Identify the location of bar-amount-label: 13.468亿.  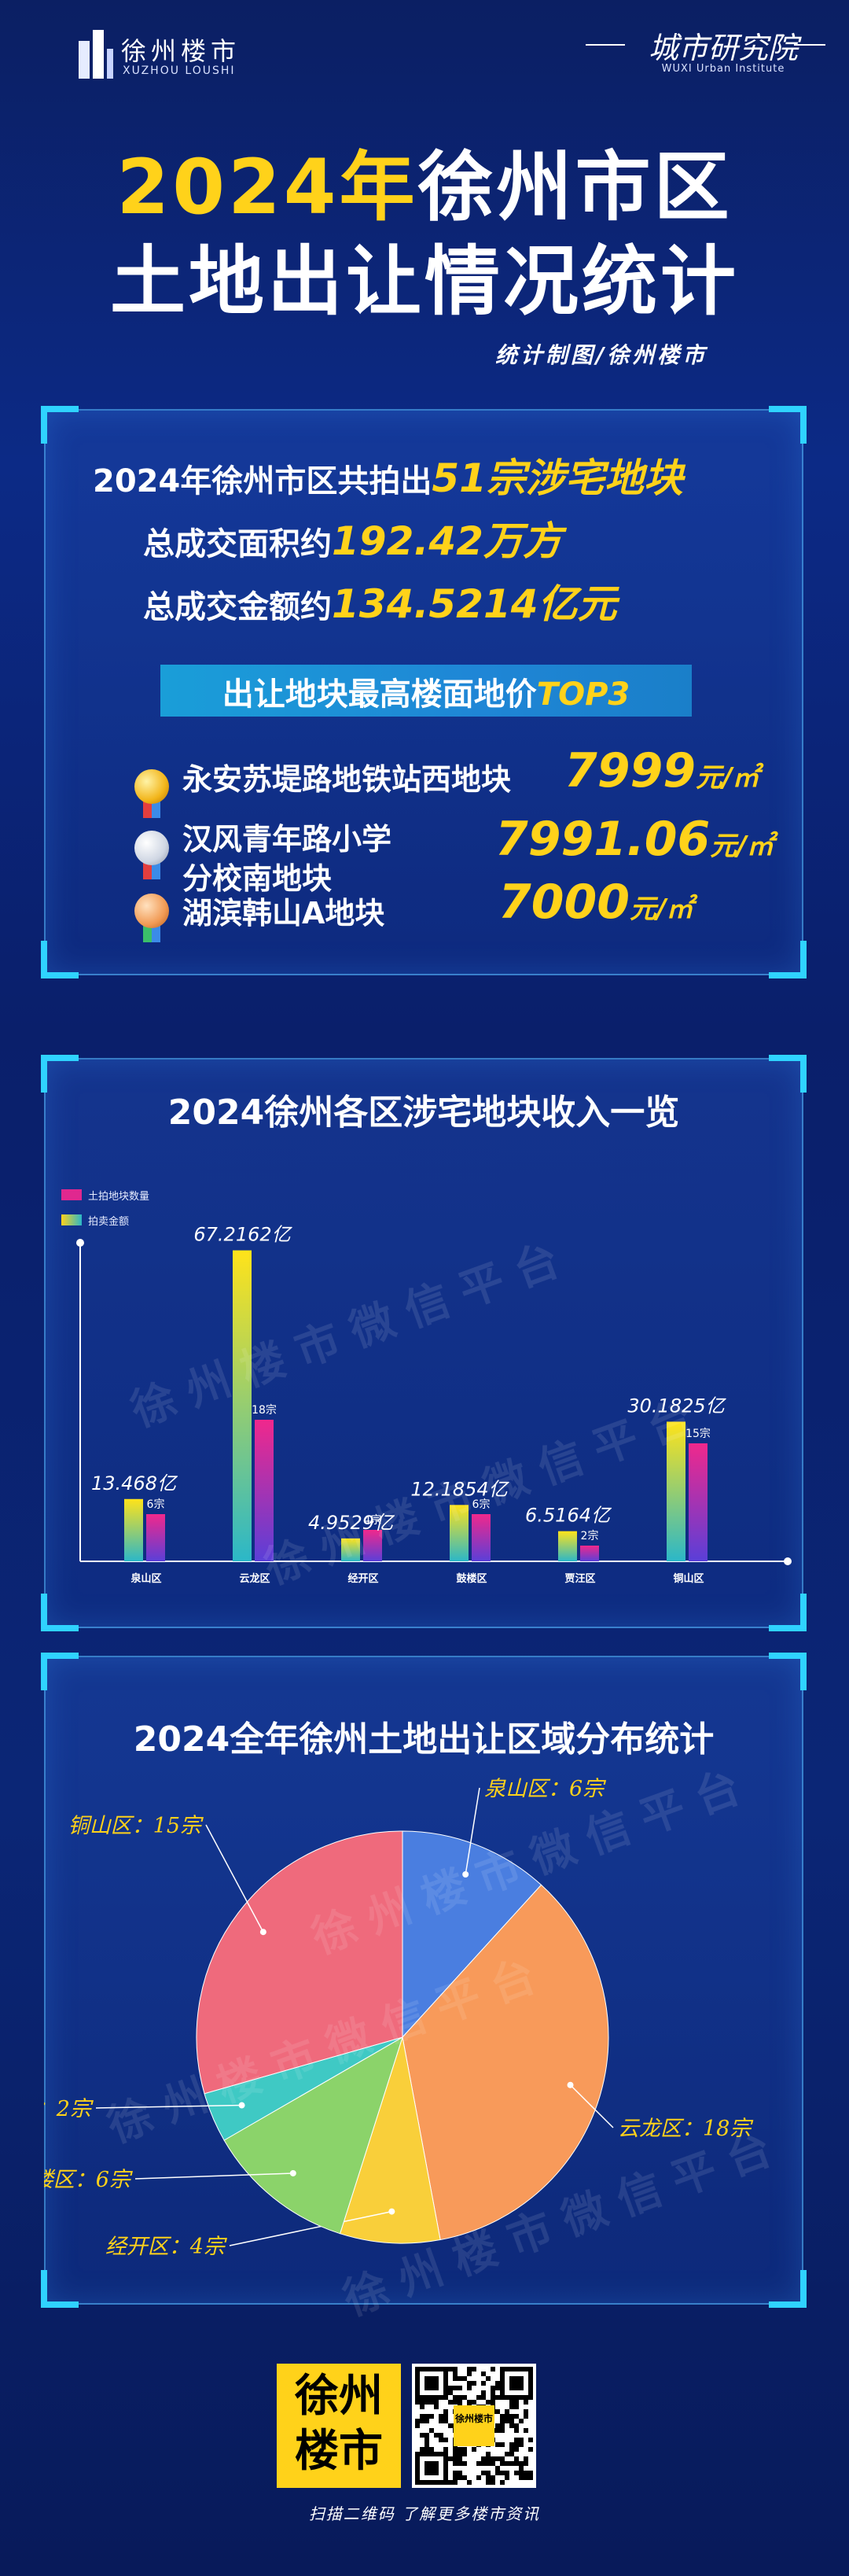
(134, 1483).